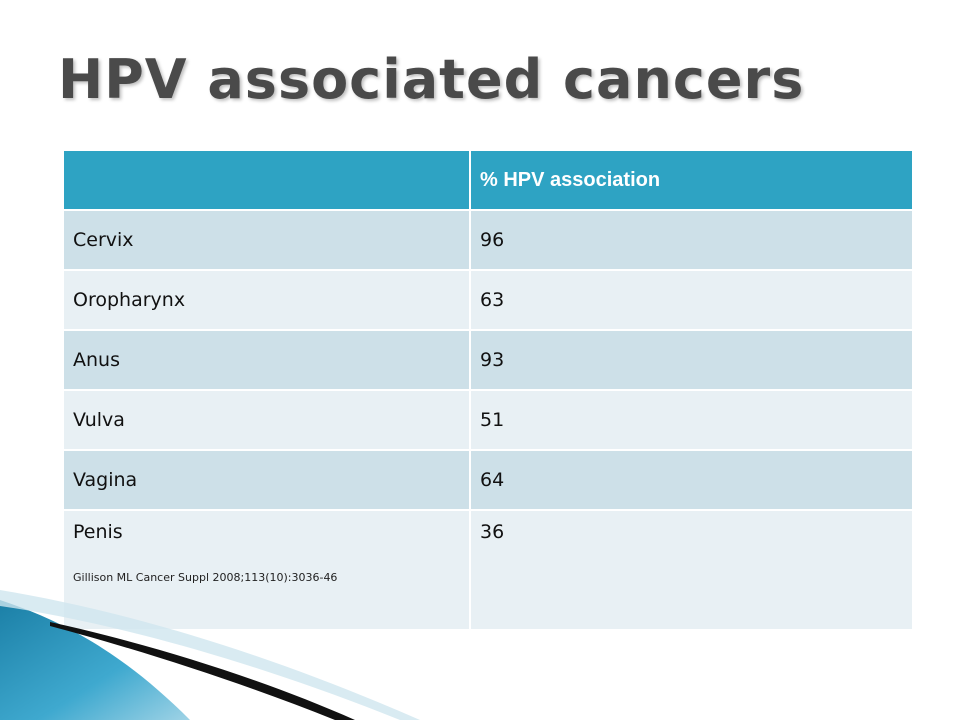 The width and height of the screenshot is (960, 720). I want to click on header-cell-association: % HPV association, so click(691, 181).